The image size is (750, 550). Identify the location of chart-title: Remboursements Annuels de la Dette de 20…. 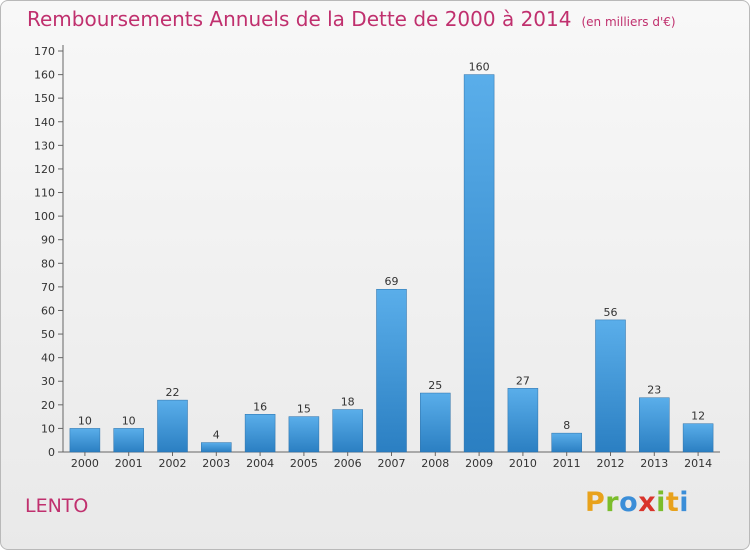
(351, 19).